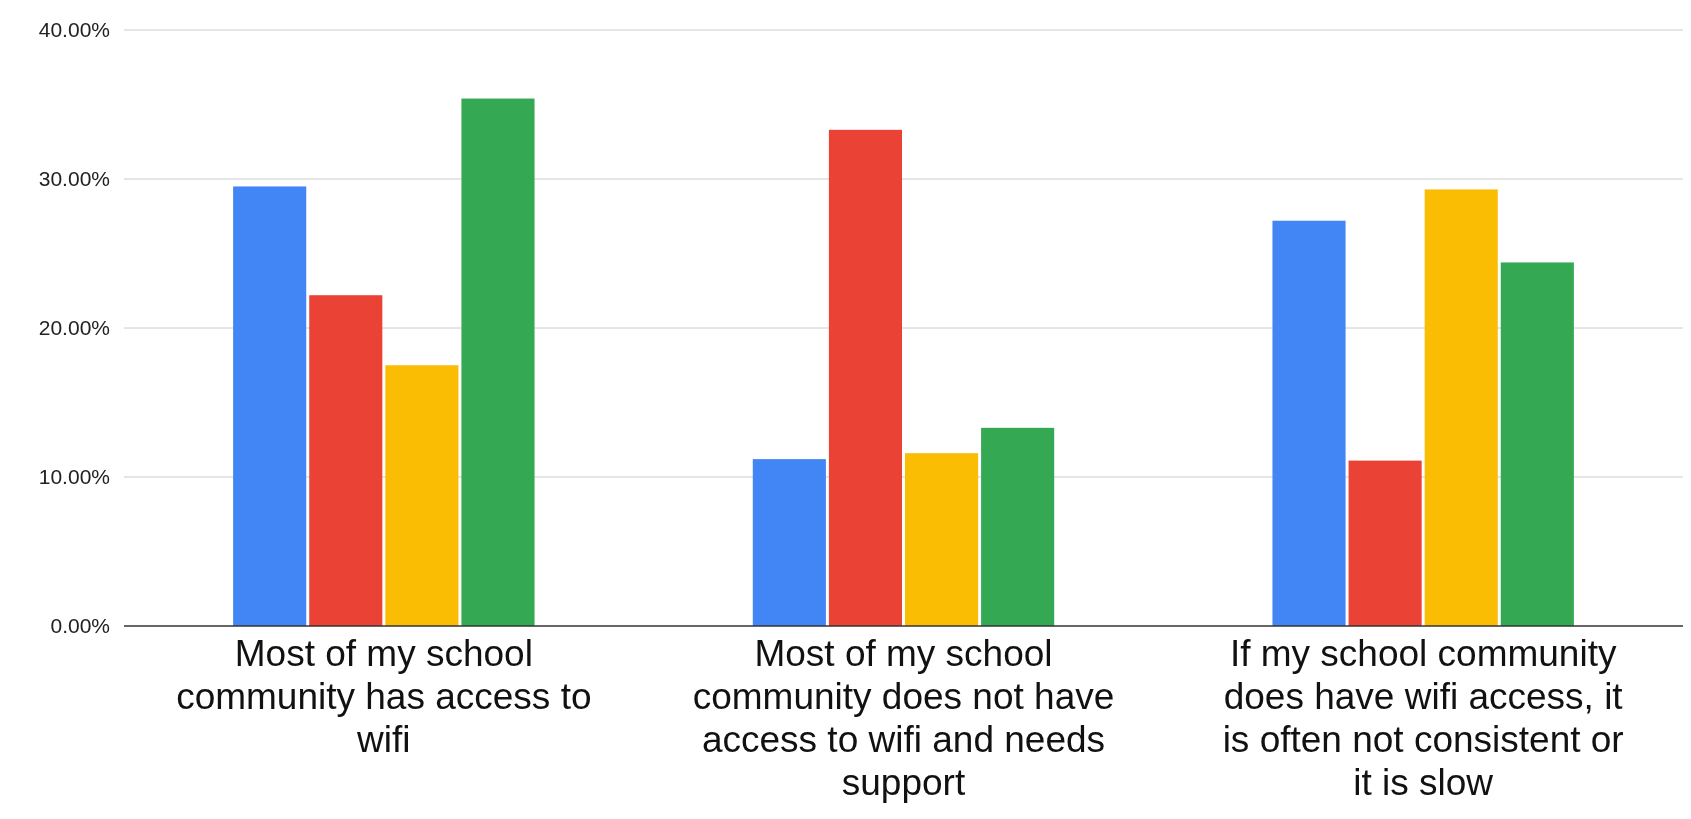 The height and width of the screenshot is (819, 1691). What do you see at coordinates (74, 477) in the screenshot?
I see `y-tick-label: 10.00%` at bounding box center [74, 477].